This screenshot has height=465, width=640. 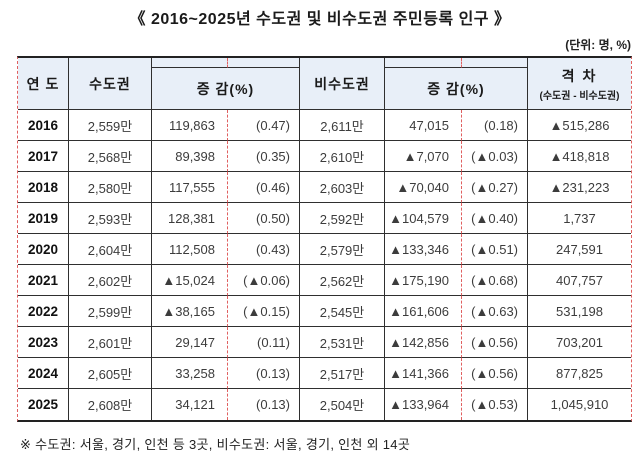 I want to click on header-gap: 격 차 (수도권 - 비수도권), so click(x=579, y=84).